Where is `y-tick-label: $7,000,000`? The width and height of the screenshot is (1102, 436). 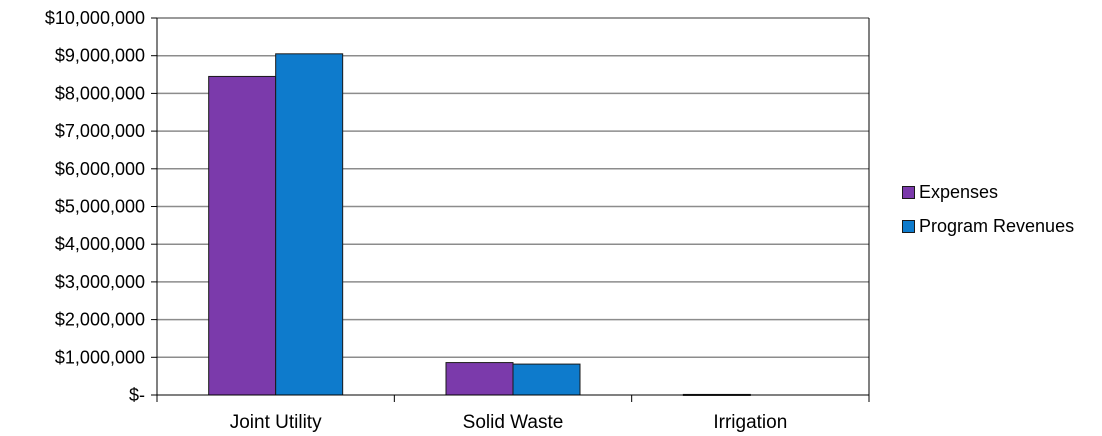
y-tick-label: $7,000,000 is located at coordinates (100, 131).